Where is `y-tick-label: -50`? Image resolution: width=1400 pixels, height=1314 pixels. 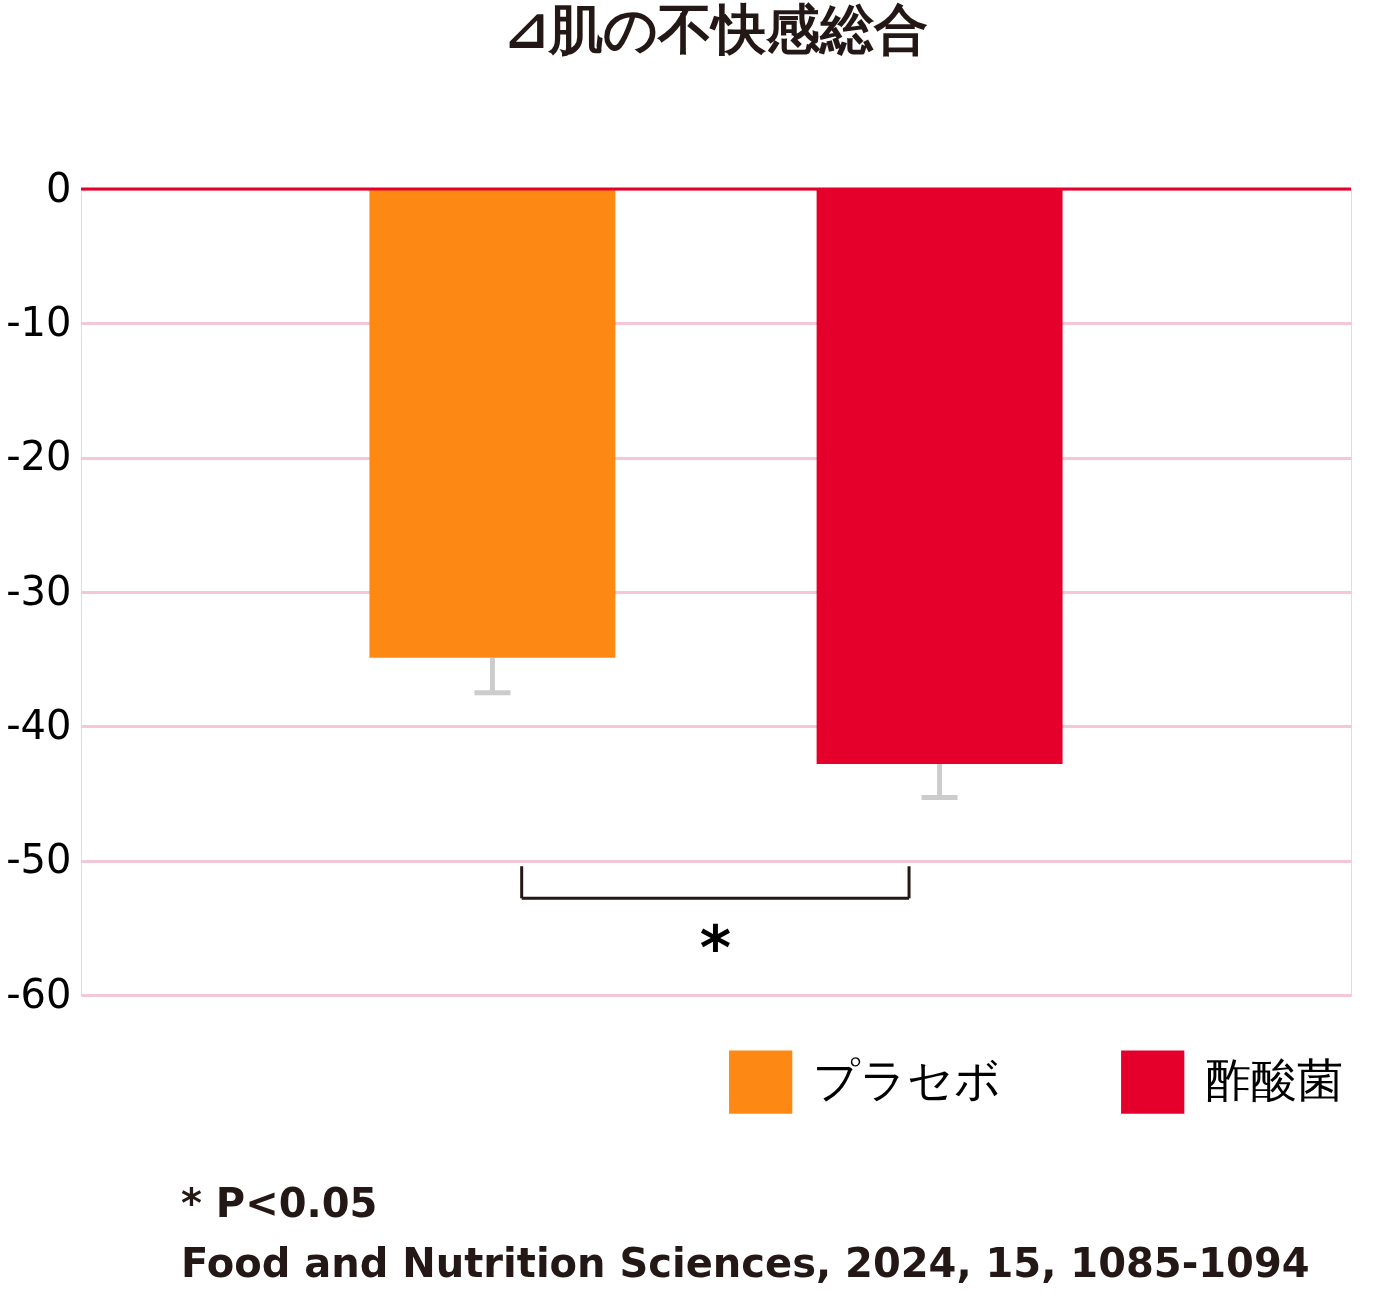 y-tick-label: -50 is located at coordinates (39, 859).